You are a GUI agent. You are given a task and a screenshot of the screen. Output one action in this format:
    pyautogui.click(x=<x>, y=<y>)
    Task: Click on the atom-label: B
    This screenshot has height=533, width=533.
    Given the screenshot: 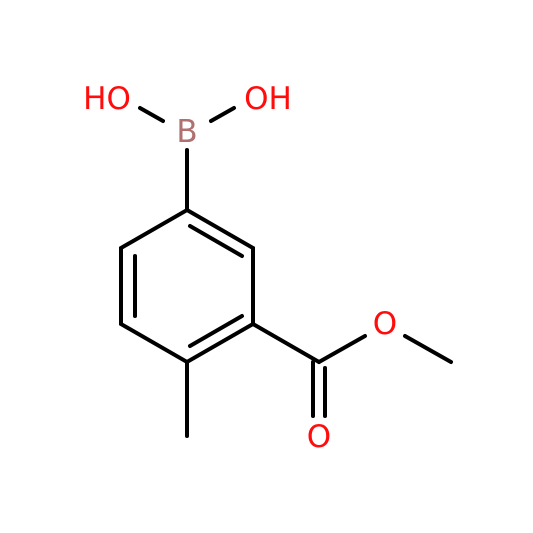 What is the action you would take?
    pyautogui.click(x=186, y=132)
    